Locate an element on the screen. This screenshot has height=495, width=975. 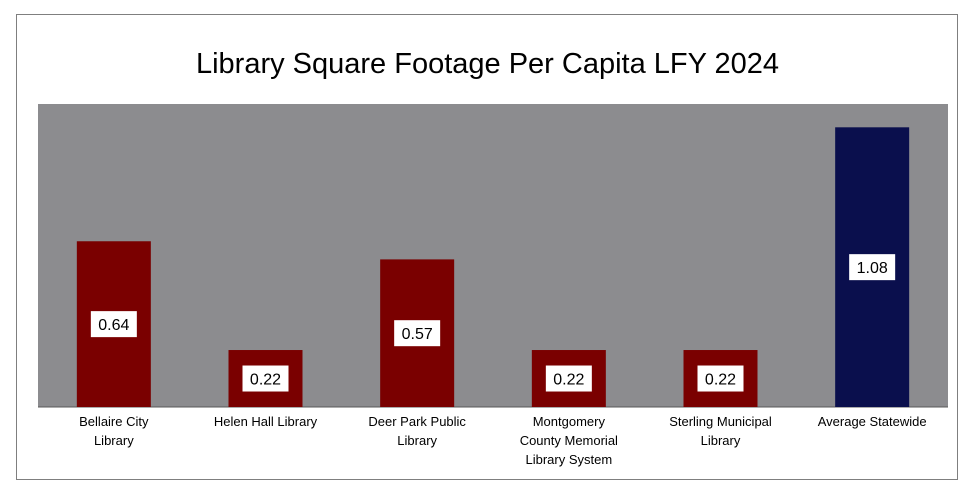
data-label: 0.64 is located at coordinates (113, 325).